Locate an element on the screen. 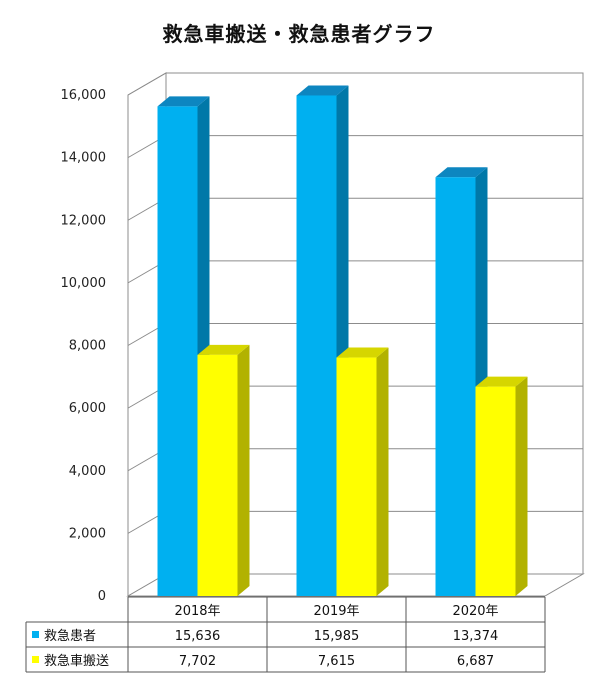 Image resolution: width=598 pixels, height=693 pixels. data-value: 15,985 is located at coordinates (337, 636).